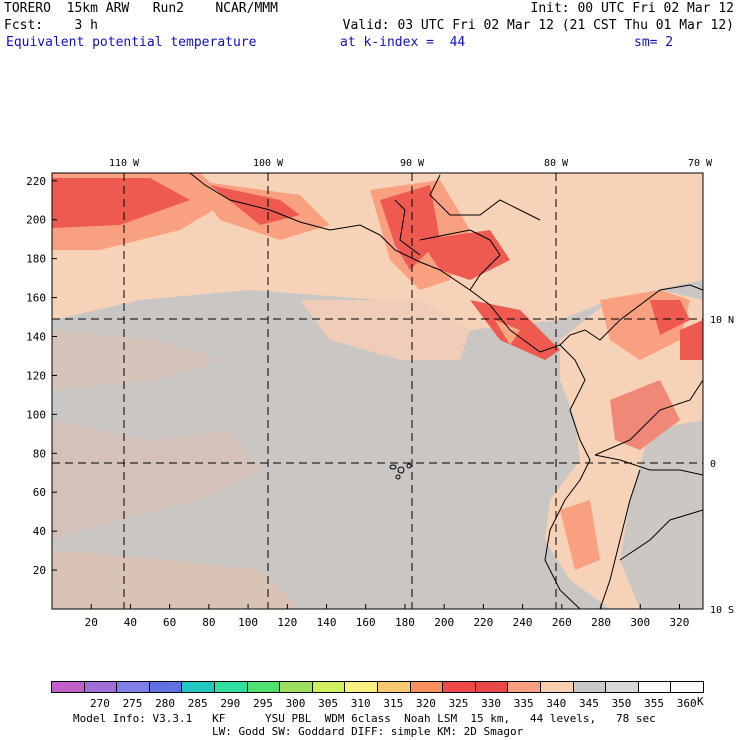 Image resolution: width=740 pixels, height=740 pixels. What do you see at coordinates (39, 570) in the screenshot?
I see `y-tick-label: 20` at bounding box center [39, 570].